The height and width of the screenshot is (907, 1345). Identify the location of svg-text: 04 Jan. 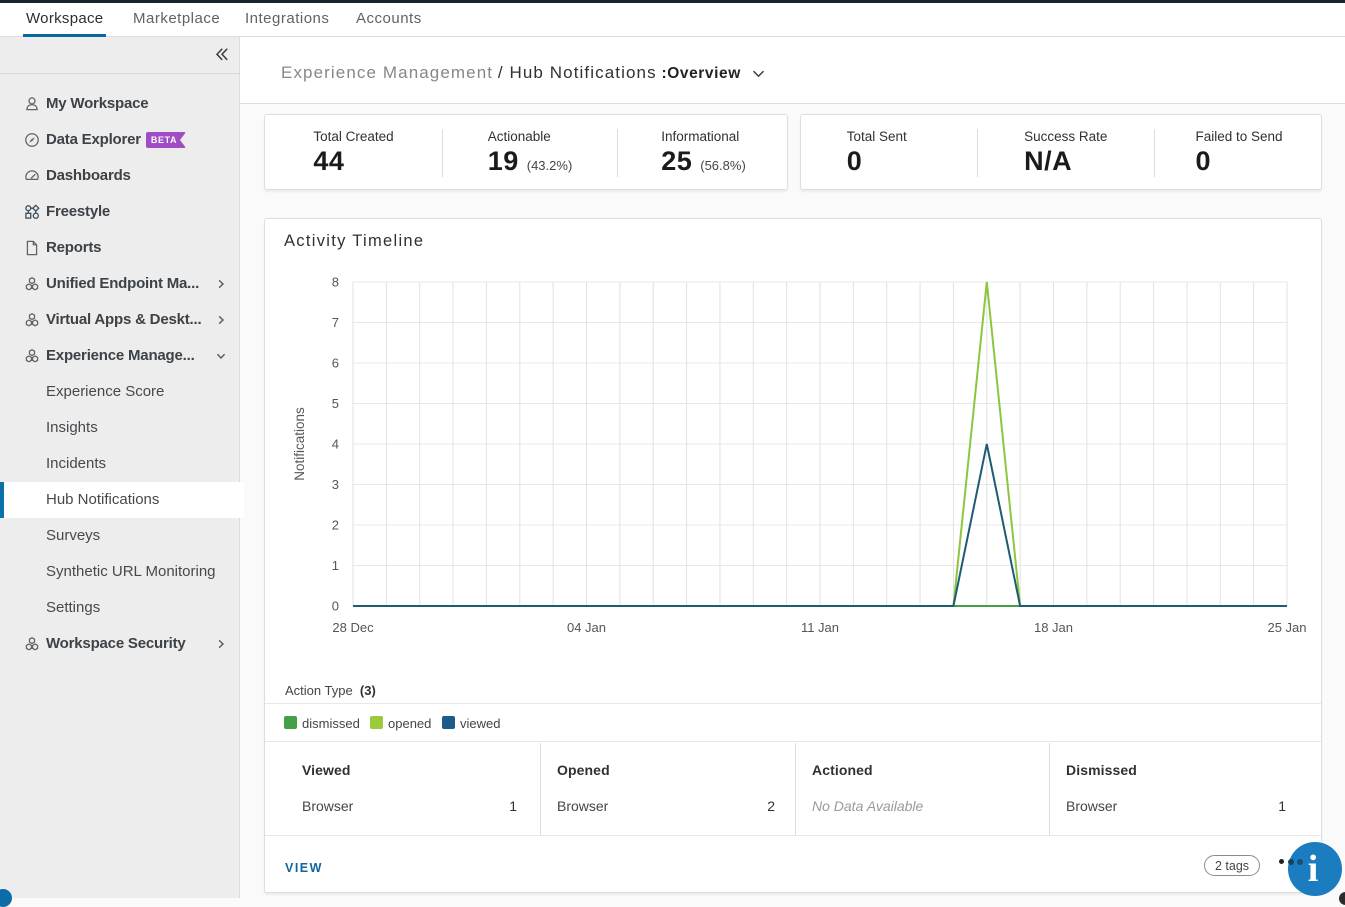
(586, 627).